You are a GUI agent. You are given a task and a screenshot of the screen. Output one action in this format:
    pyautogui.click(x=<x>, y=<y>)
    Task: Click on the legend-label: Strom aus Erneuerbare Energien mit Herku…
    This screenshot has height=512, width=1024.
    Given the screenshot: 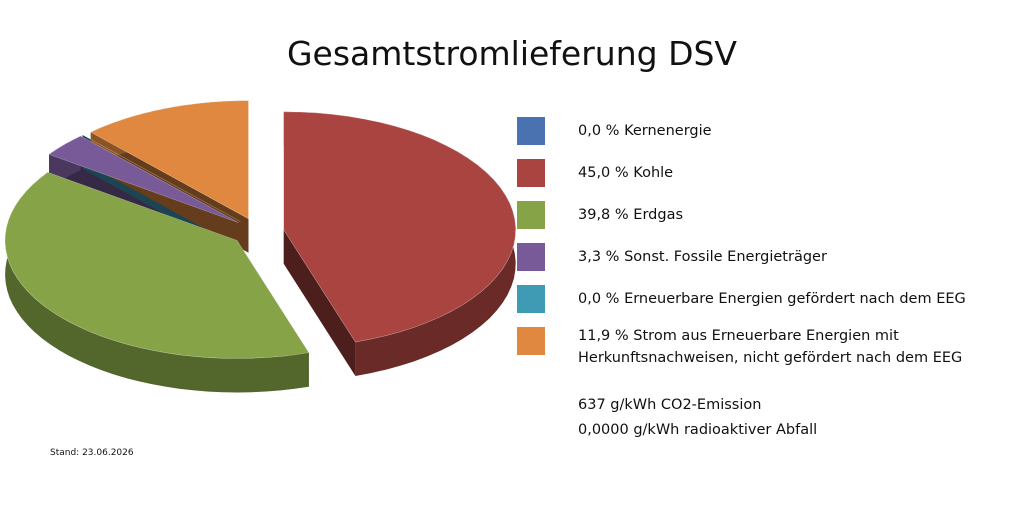 What is the action you would take?
    pyautogui.click(x=770, y=347)
    